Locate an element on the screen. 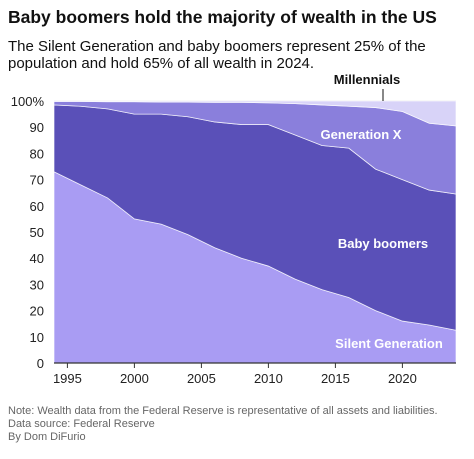  series-label: Baby boomers is located at coordinates (383, 243).